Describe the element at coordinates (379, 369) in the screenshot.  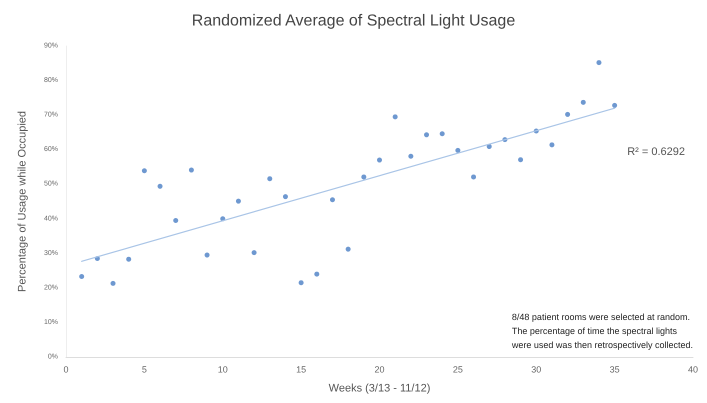
I see `x-tick-label: 20` at that location.